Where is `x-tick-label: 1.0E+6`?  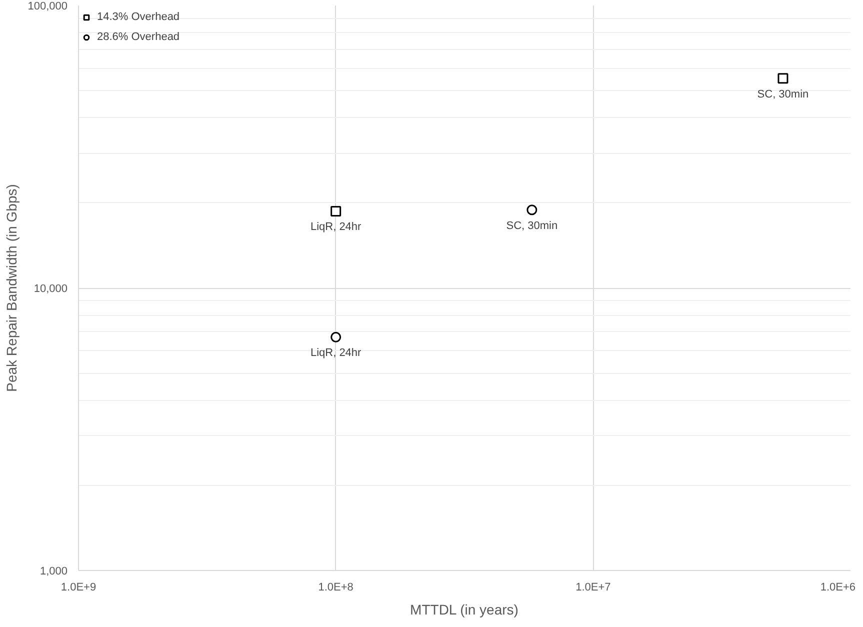
x-tick-label: 1.0E+6 is located at coordinates (838, 588).